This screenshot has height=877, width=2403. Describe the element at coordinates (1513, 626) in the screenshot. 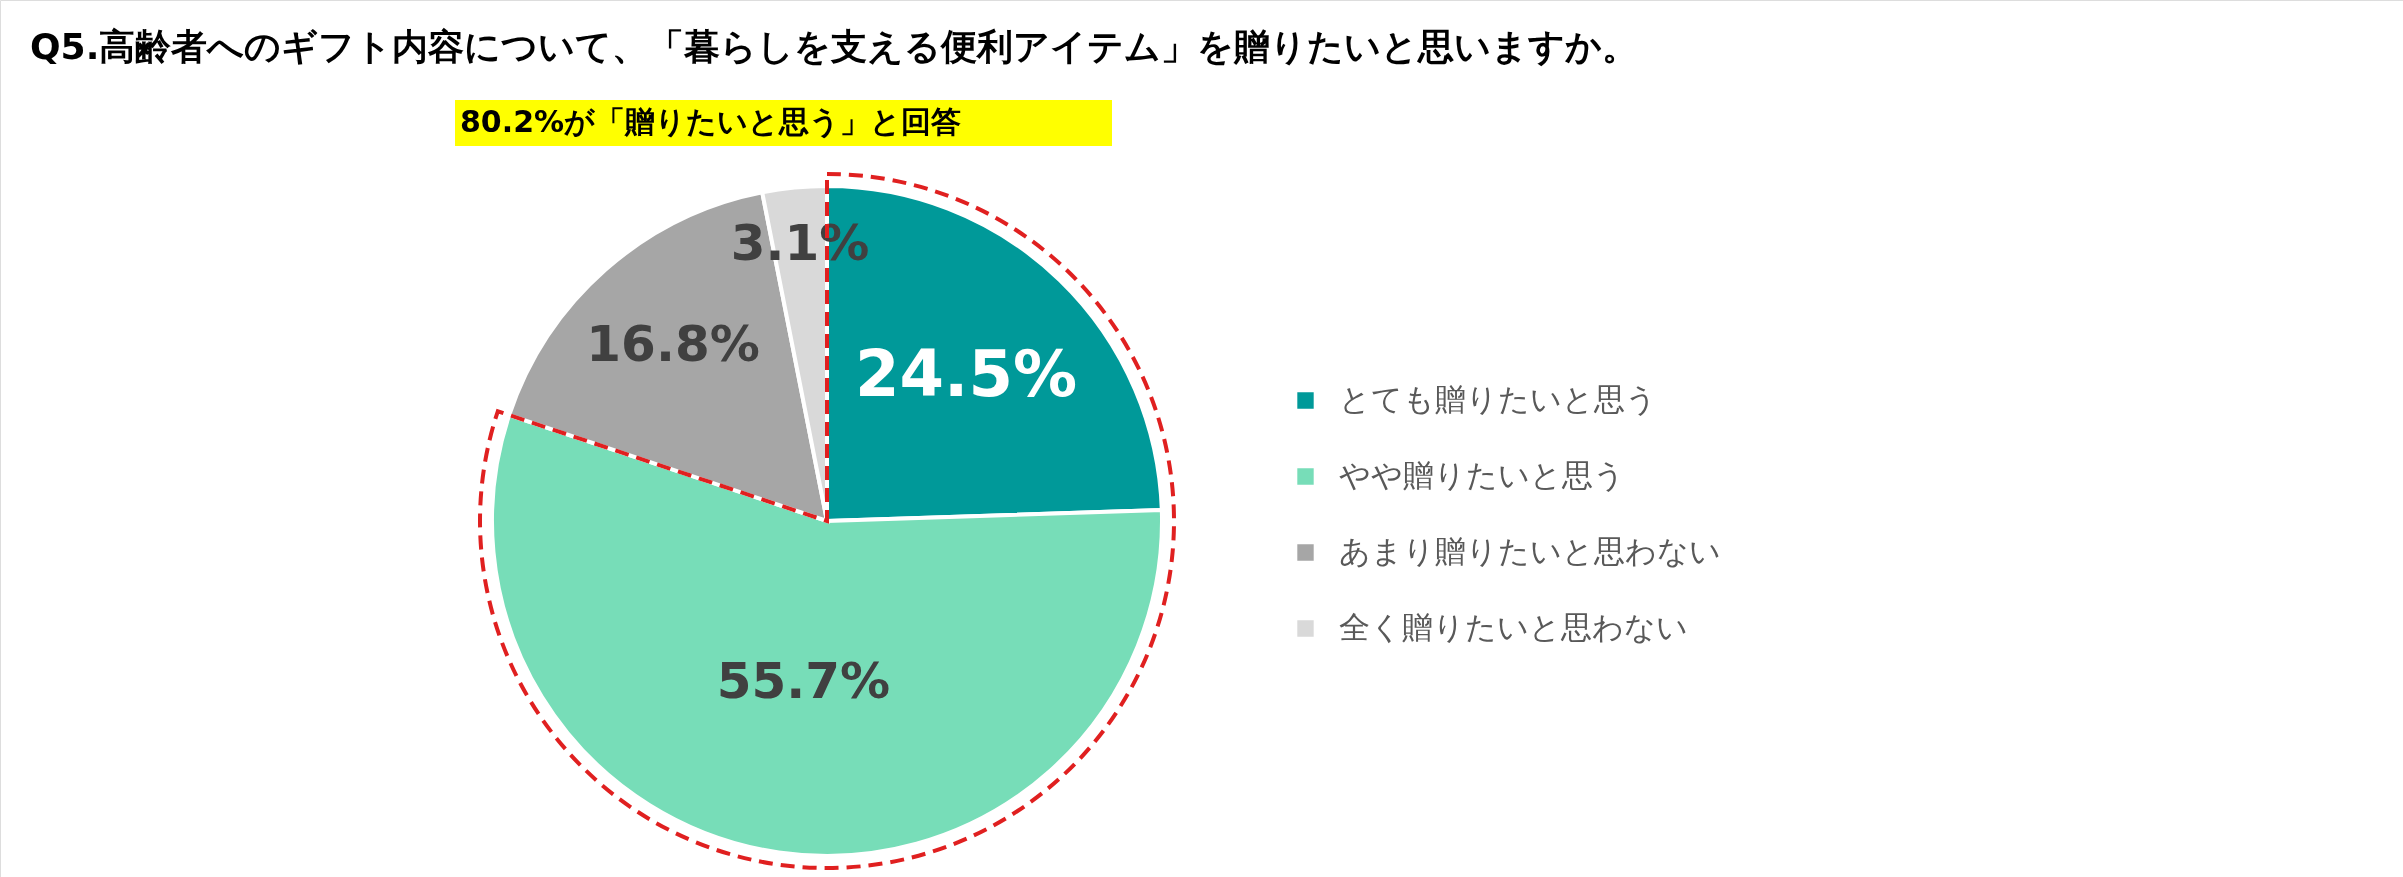

I see `legend-label: 全く贈りたいと思わない` at that location.